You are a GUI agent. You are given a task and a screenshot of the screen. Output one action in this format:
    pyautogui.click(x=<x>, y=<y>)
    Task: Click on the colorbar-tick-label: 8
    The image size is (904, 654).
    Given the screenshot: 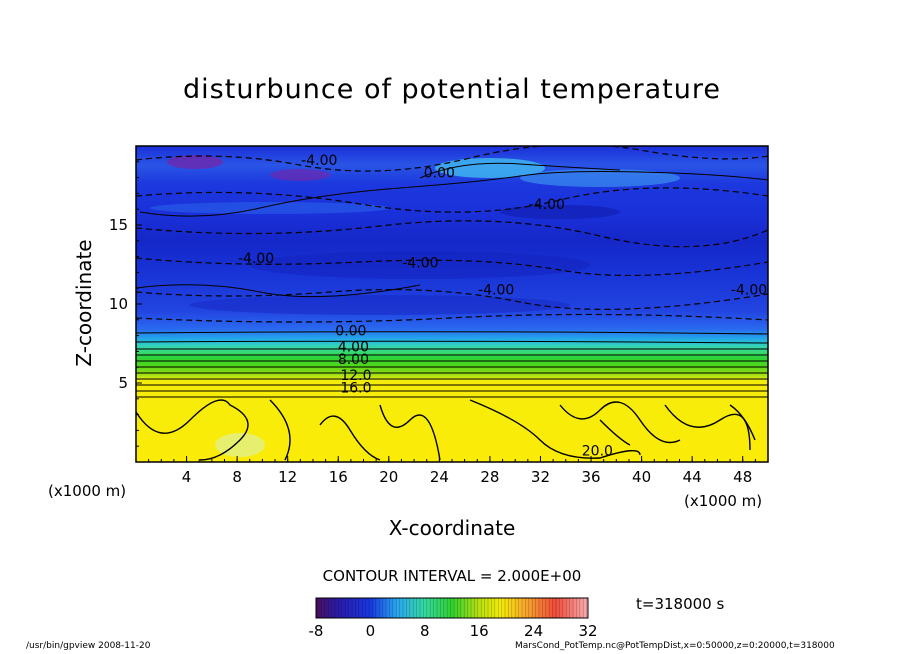 What is the action you would take?
    pyautogui.click(x=425, y=631)
    